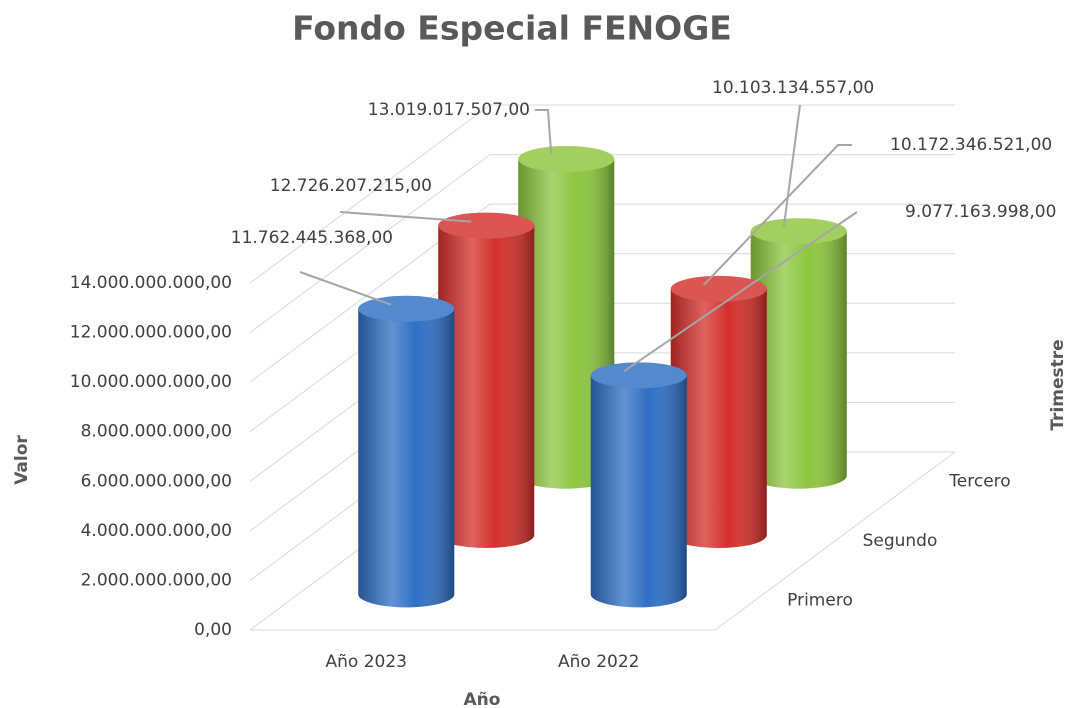 Image resolution: width=1084 pixels, height=708 pixels. I want to click on data-label: 12.726.207.215,00, so click(351, 186).